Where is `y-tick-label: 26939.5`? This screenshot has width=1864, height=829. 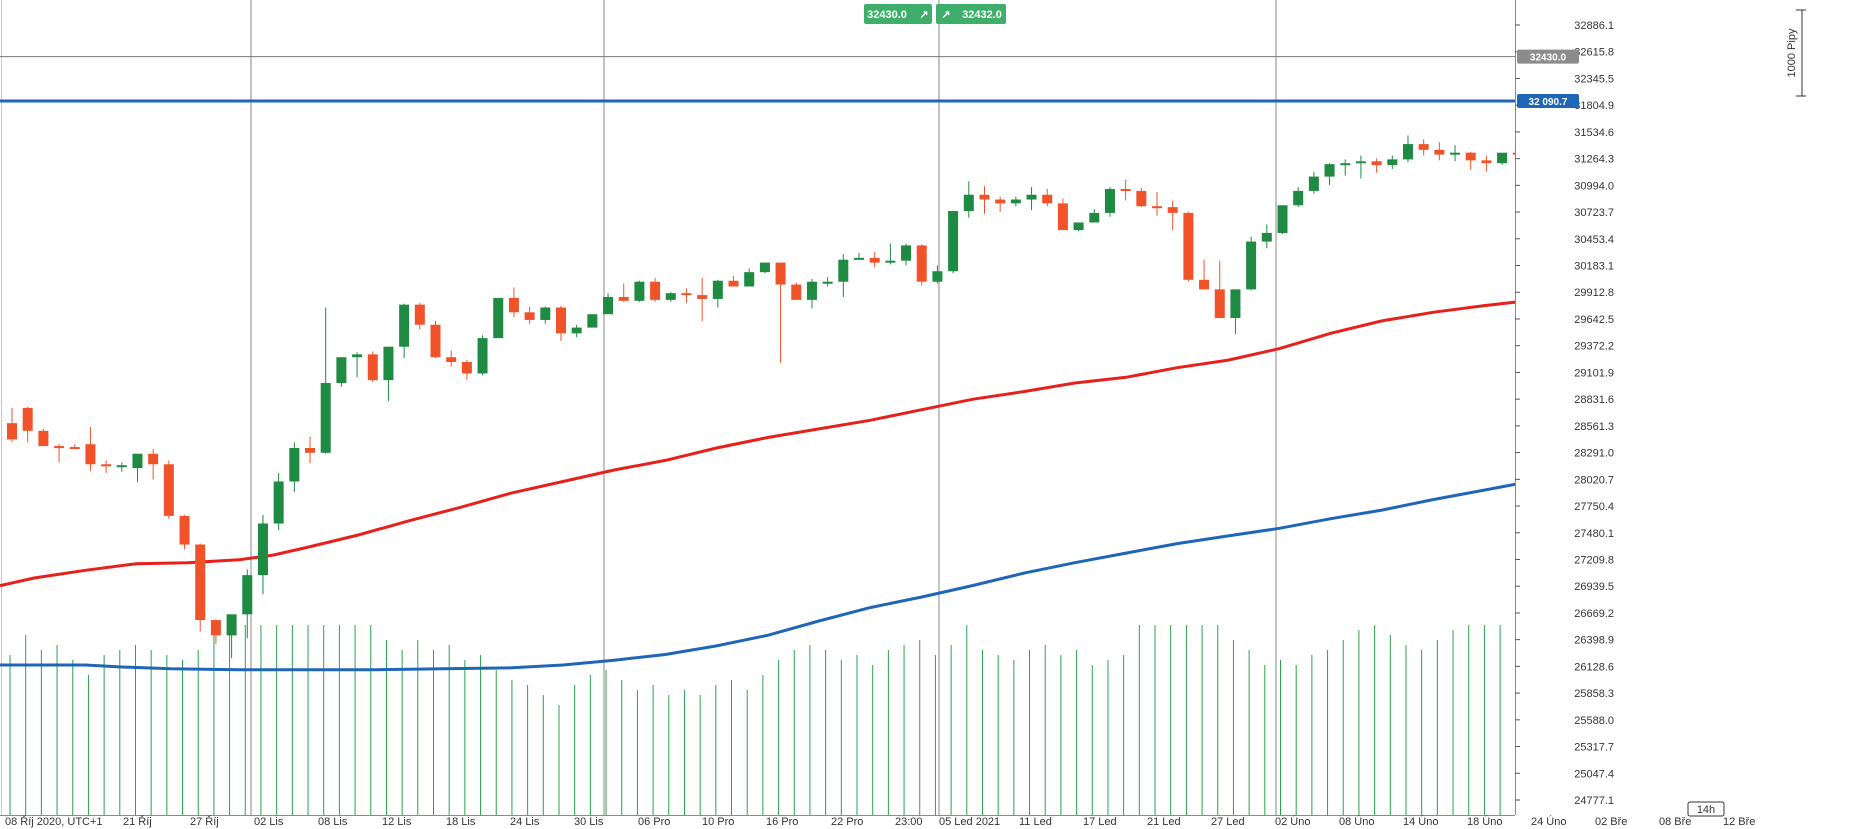
y-tick-label: 26939.5 is located at coordinates (1594, 587).